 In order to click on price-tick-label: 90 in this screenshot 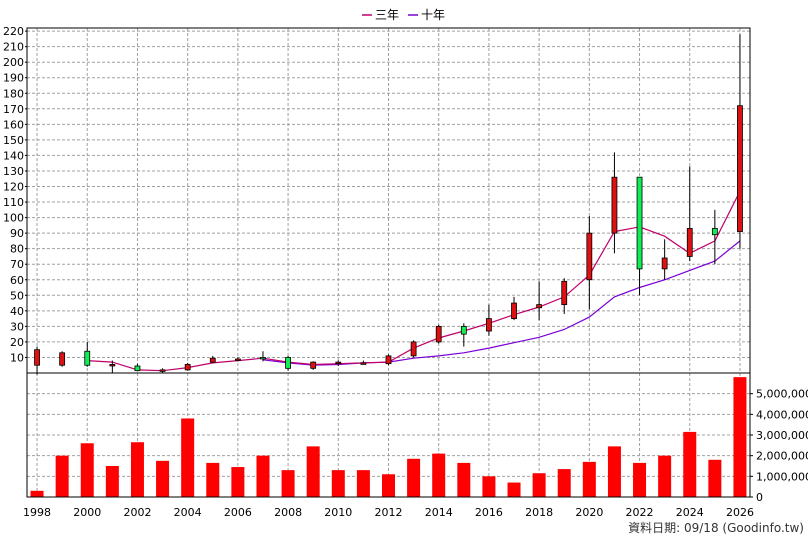, I will do `click(17, 233)`.